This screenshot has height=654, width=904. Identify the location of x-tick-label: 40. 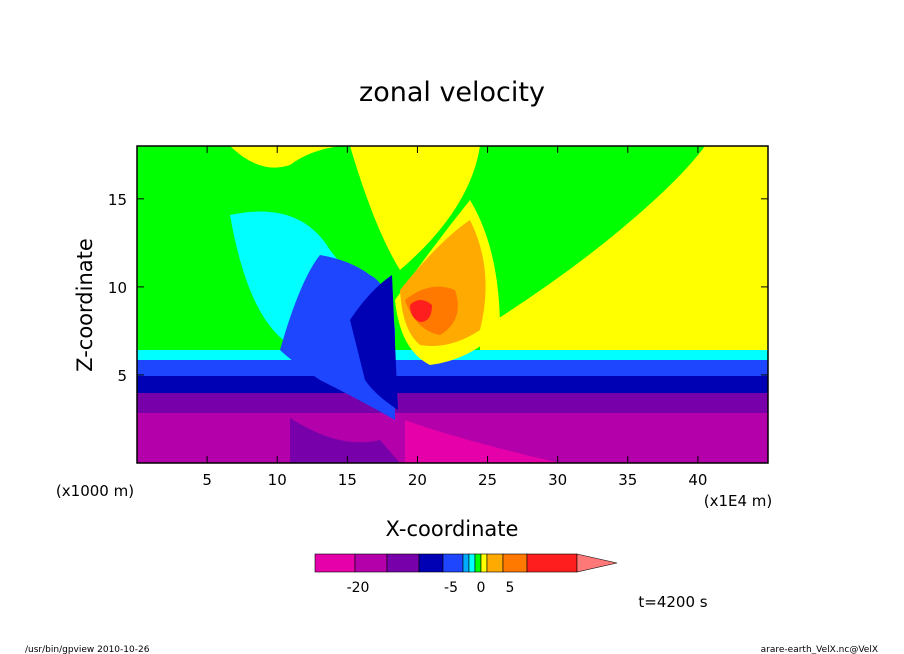
(697, 480).